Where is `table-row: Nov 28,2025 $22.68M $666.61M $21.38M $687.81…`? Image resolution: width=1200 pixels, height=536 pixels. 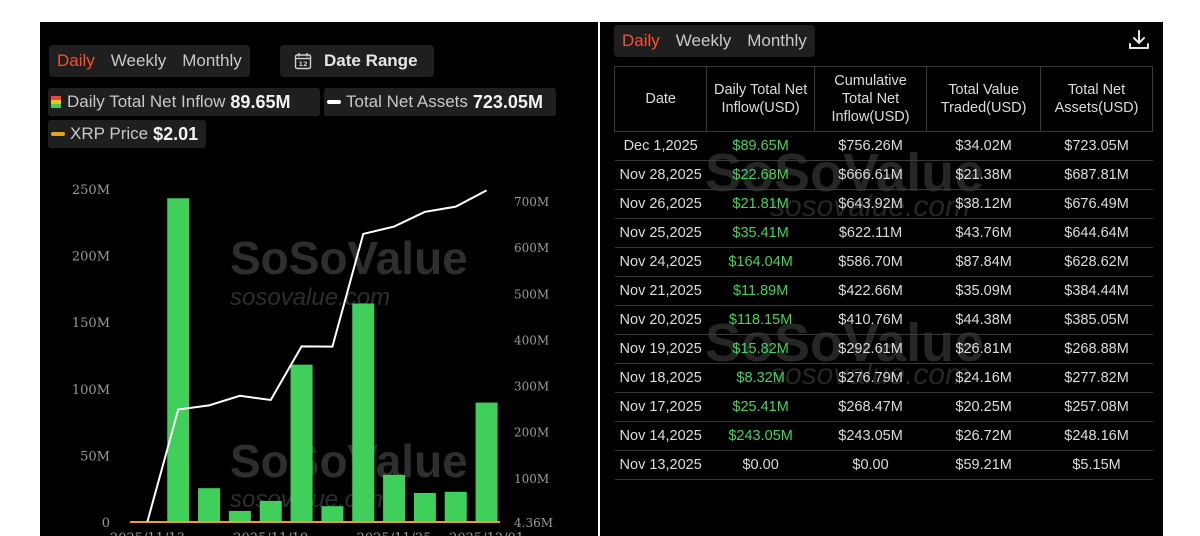
table-row: Nov 28,2025 $22.68M $666.61M $21.38M $687.81… is located at coordinates (883, 175).